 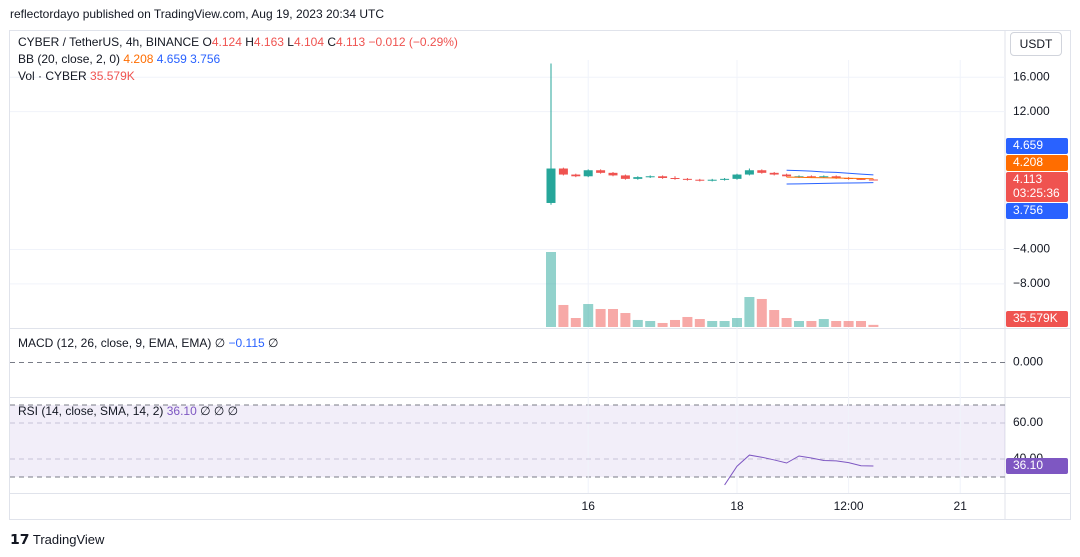 I want to click on rsi-extra: ∅ ∅ ∅, so click(x=219, y=411).